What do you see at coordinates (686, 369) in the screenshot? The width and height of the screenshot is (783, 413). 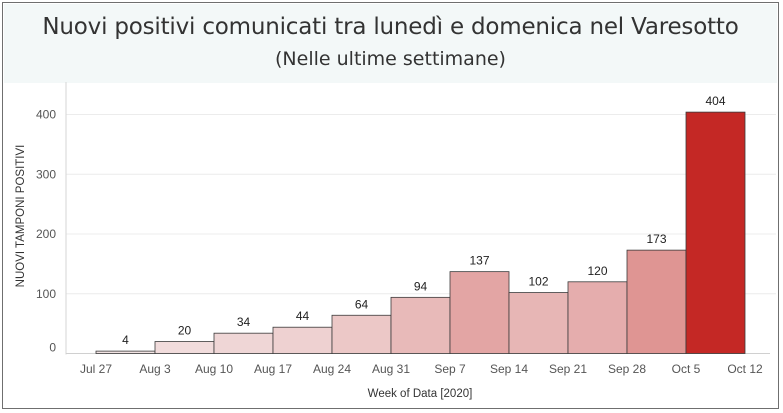 I see `x-tick-label: Oct 5` at bounding box center [686, 369].